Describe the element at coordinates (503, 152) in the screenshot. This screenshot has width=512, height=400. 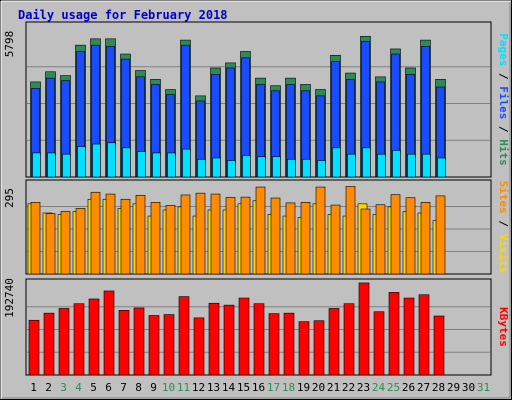
I see `ylabel-part-hits: Hits` at that location.